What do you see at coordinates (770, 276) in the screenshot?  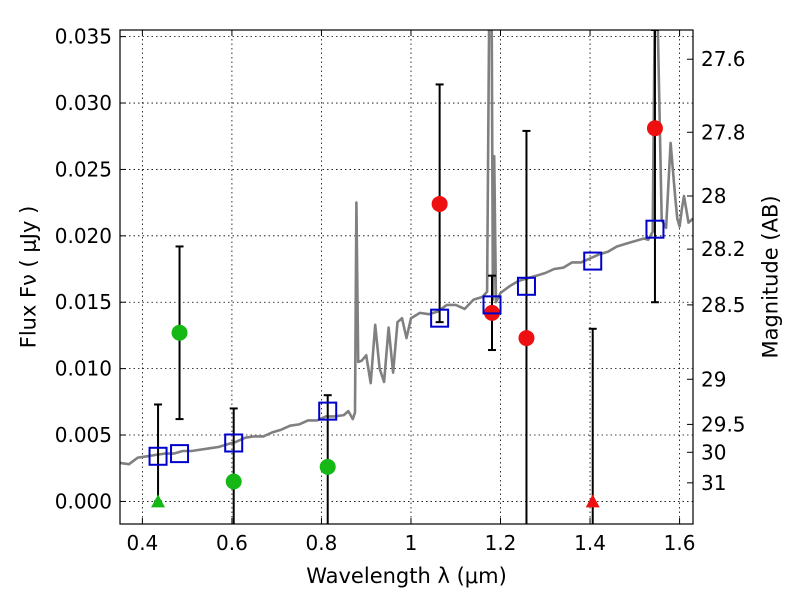 I see `y-axis-label-right: Magnitude (AB)` at bounding box center [770, 276].